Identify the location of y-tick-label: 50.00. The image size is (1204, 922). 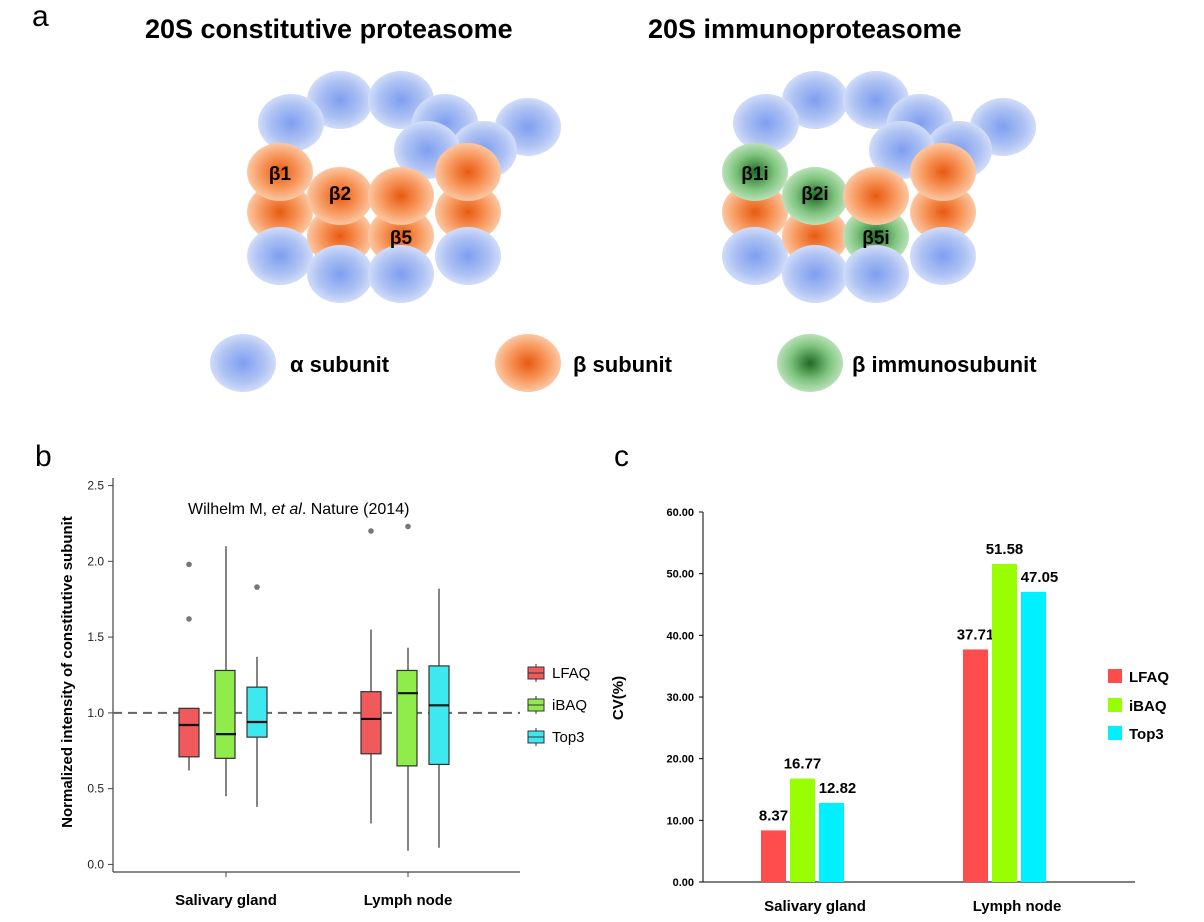
(680, 575).